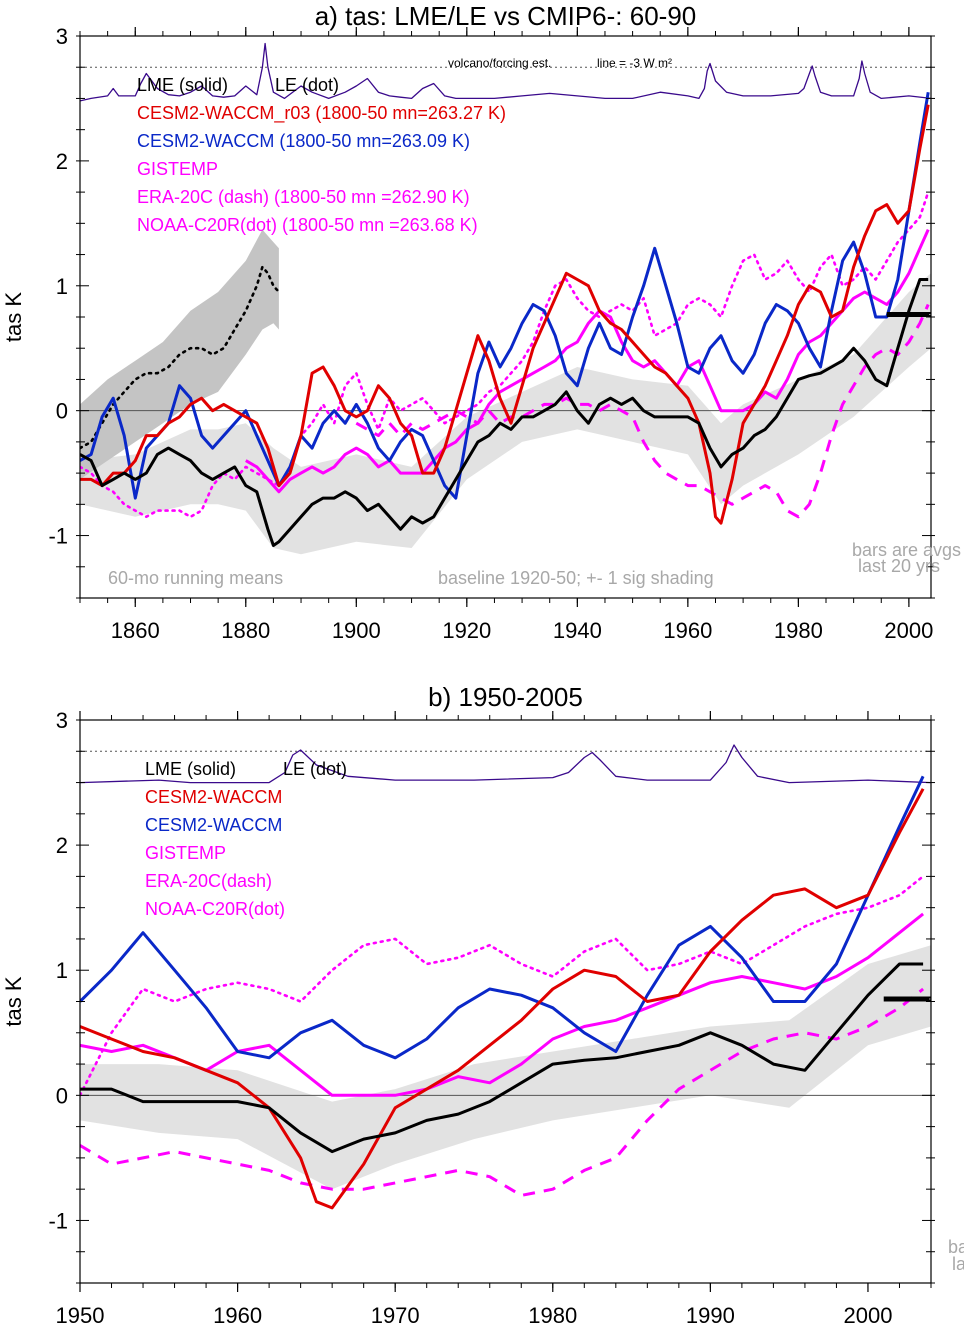 This screenshot has width=964, height=1325. I want to click on x-tick-label: 1940, so click(577, 630).